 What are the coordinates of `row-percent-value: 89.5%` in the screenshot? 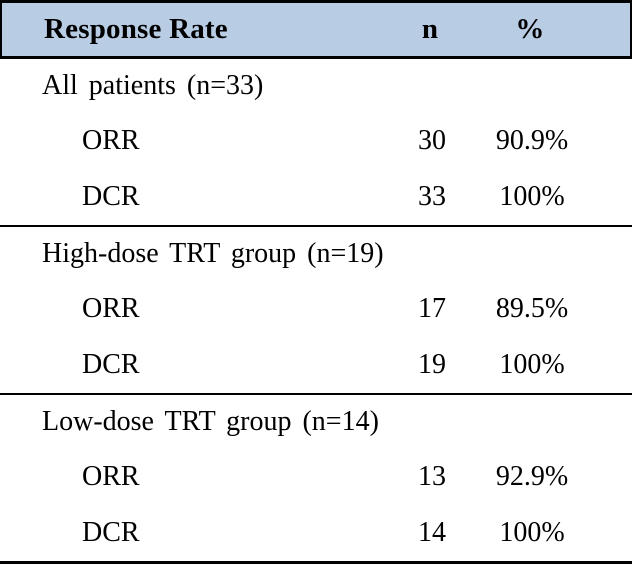 It's located at (532, 308).